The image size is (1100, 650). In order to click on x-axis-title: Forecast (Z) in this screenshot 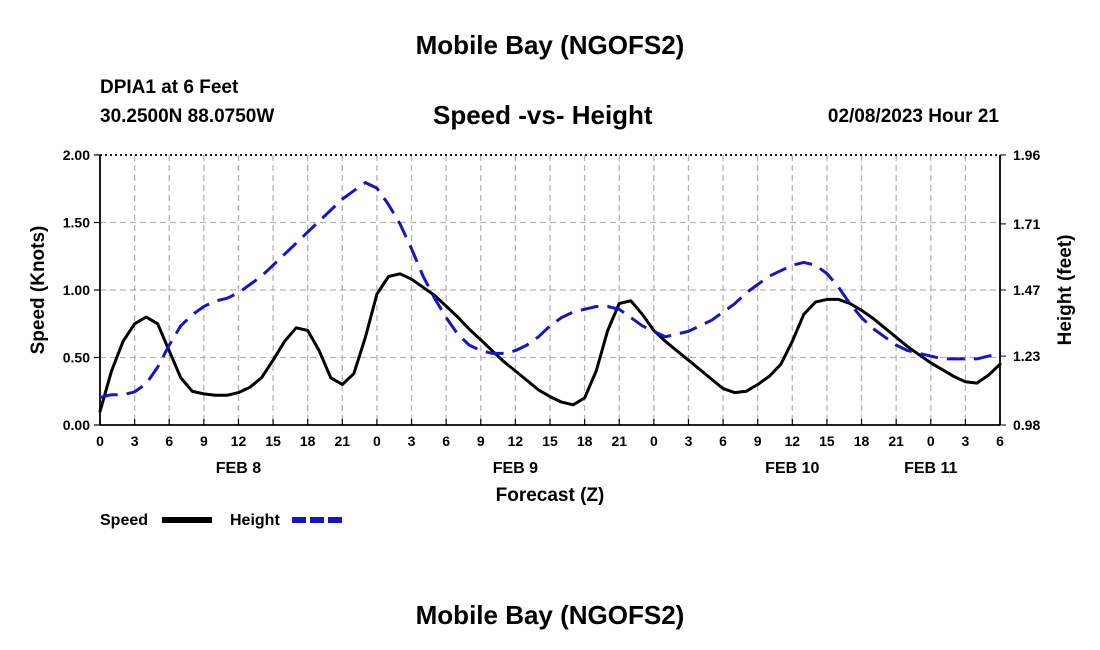, I will do `click(550, 495)`.